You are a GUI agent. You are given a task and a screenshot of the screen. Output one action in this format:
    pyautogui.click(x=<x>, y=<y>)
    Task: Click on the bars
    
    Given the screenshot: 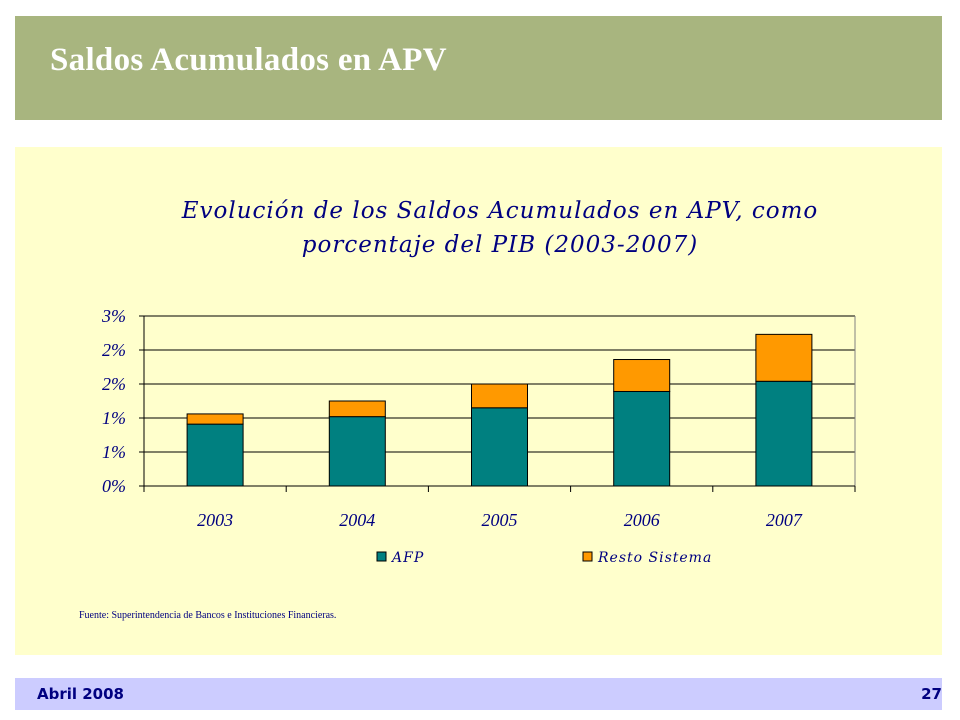 What is the action you would take?
    pyautogui.click(x=499, y=410)
    